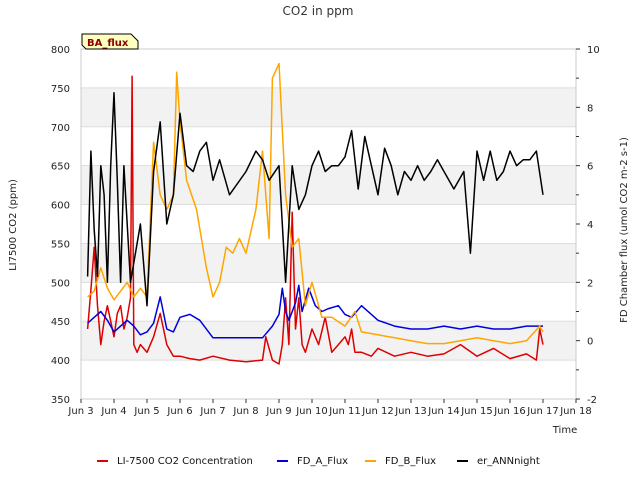 The image size is (640, 480). I want to click on y-left-tick-label: 800, so click(60, 50).